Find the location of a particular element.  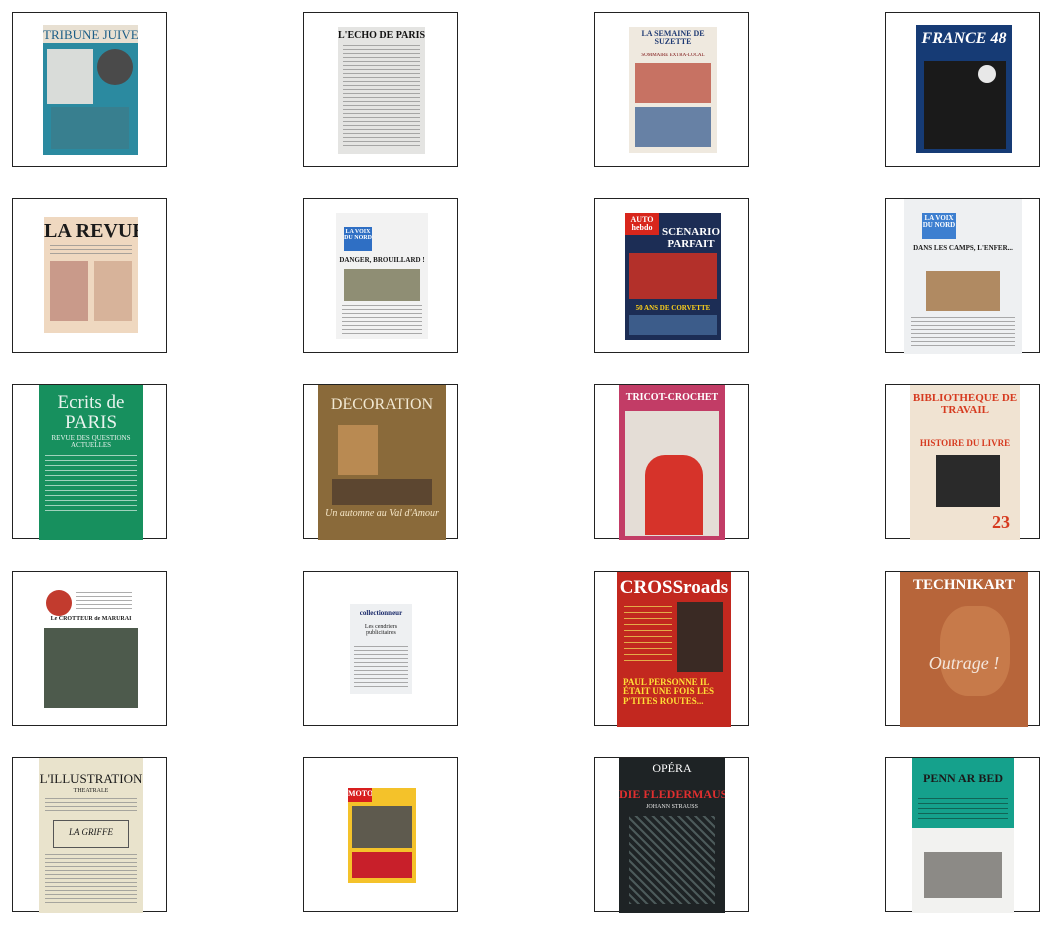

cover-cell: DÉCORATION Un automne au Val d'Amour is located at coordinates (380, 462).